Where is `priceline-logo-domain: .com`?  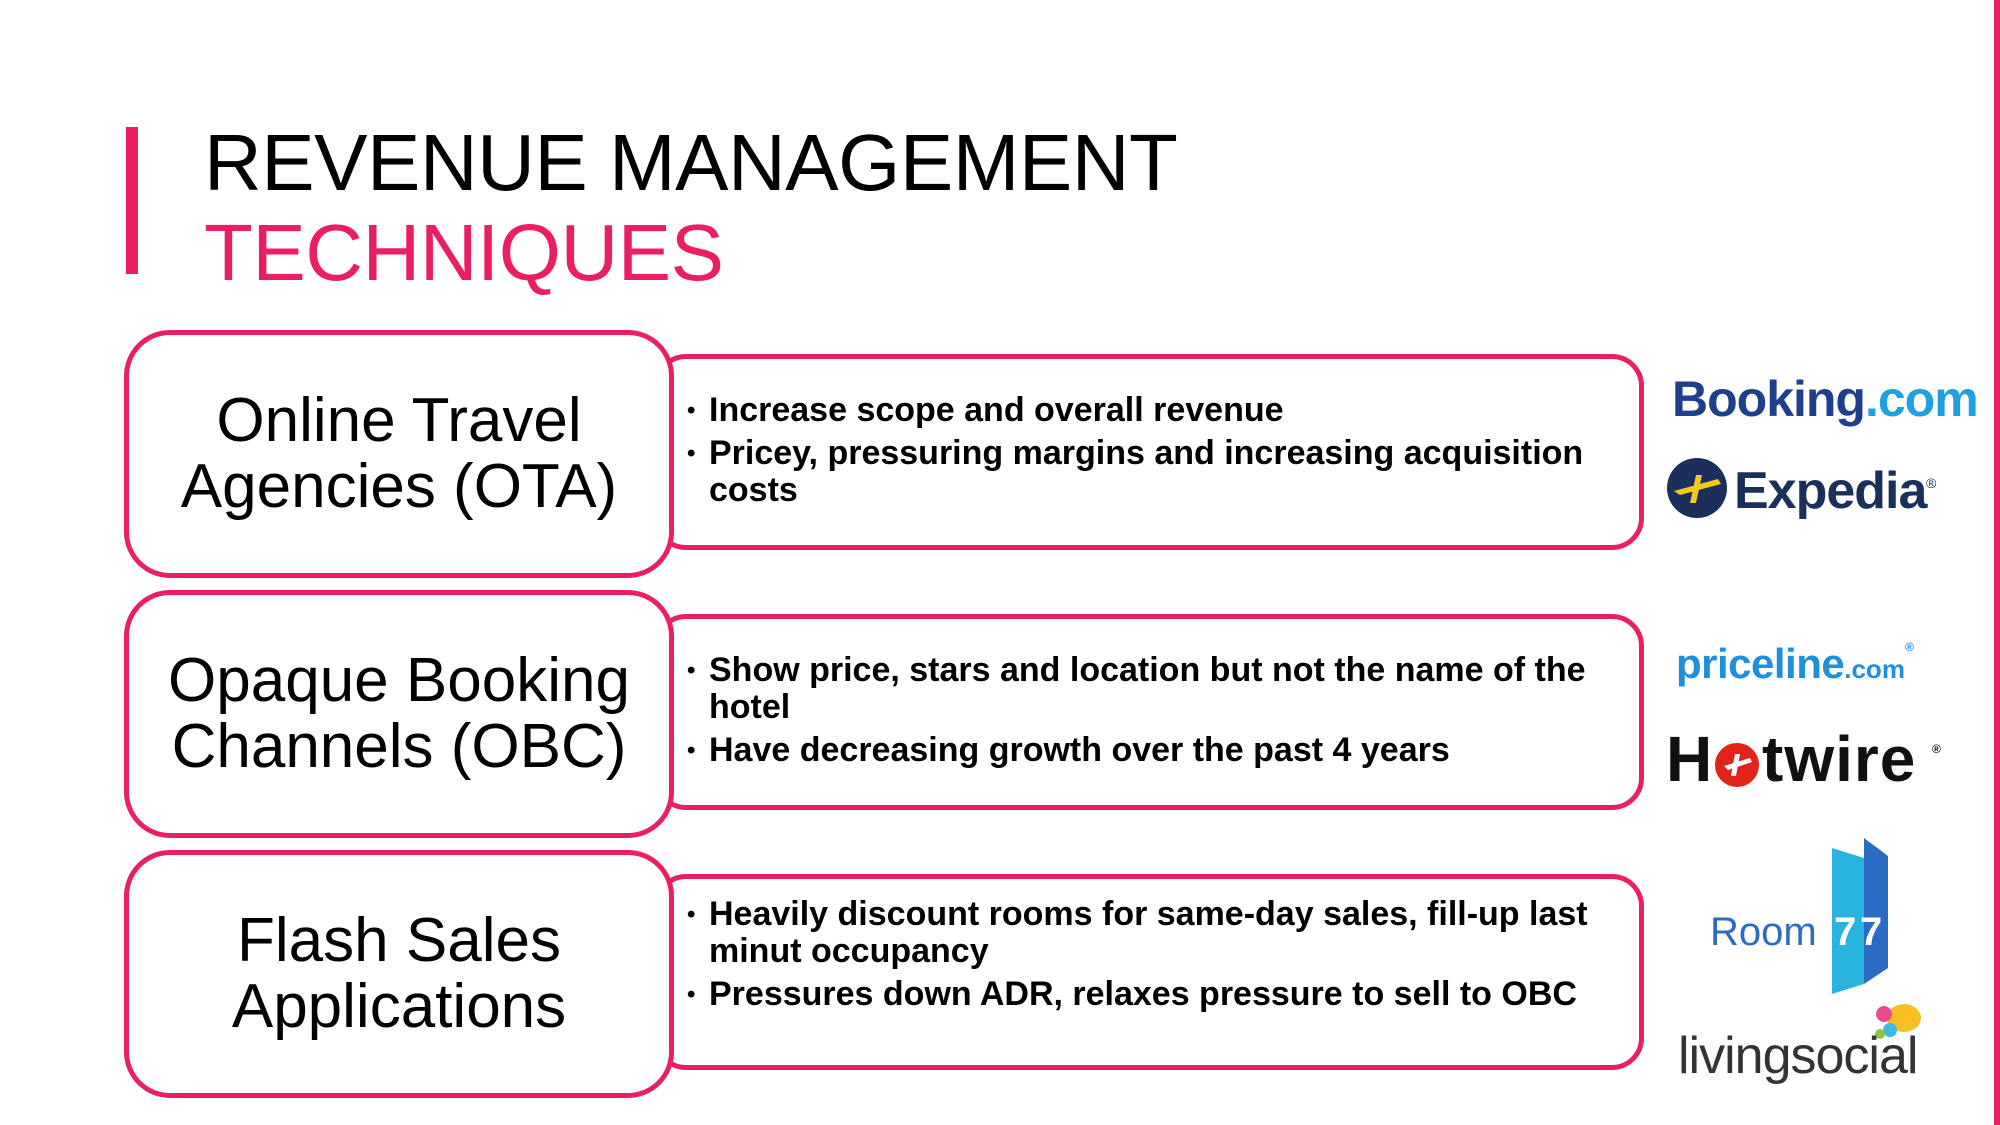 priceline-logo-domain: .com is located at coordinates (1874, 669).